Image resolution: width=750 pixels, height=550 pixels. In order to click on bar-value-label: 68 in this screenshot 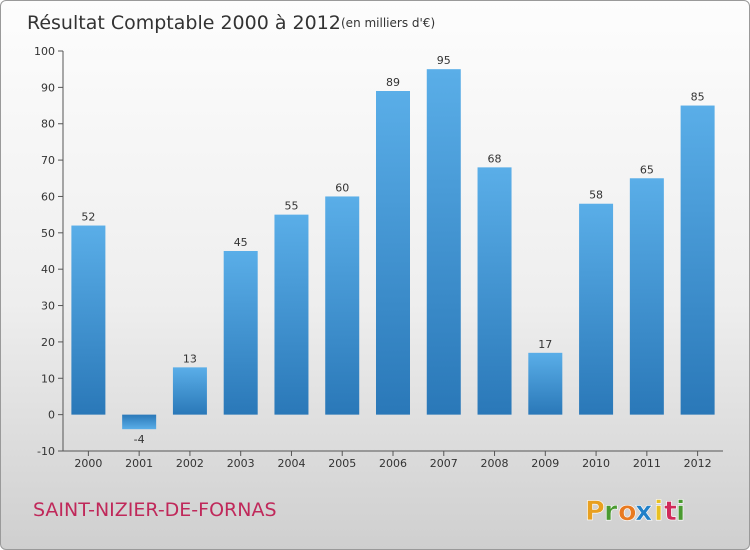, I will do `click(495, 158)`.